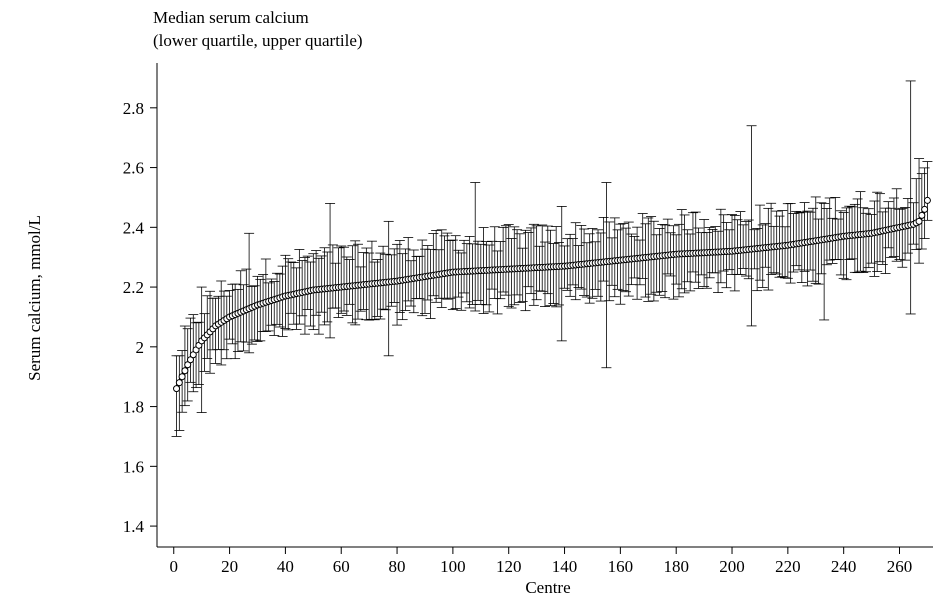  I want to click on x-tick-label: 240, so click(844, 566).